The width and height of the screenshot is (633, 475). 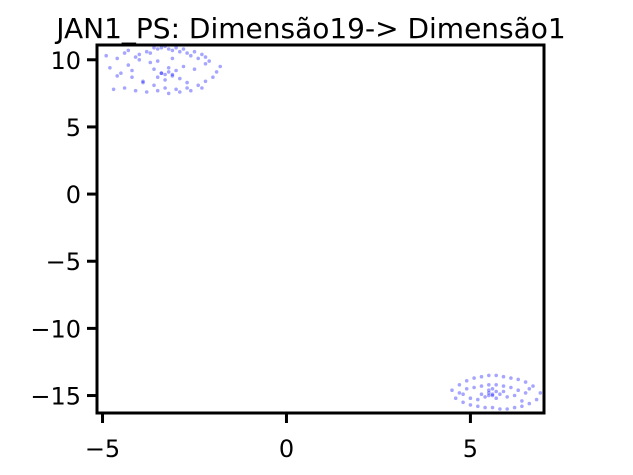 I want to click on x-tick-label: −5, so click(x=102, y=449).